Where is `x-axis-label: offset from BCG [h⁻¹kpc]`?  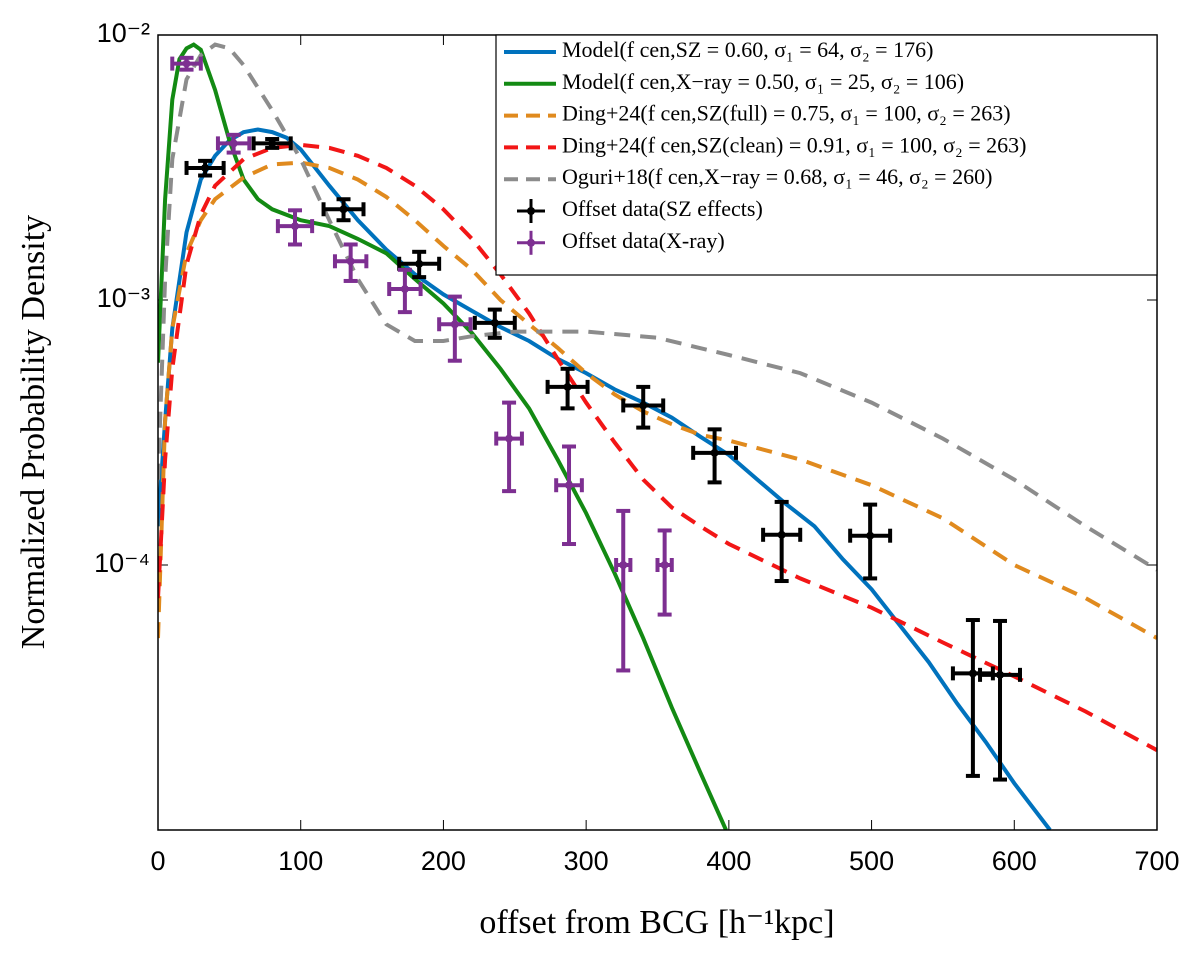 x-axis-label: offset from BCG [h⁻¹kpc] is located at coordinates (656, 922).